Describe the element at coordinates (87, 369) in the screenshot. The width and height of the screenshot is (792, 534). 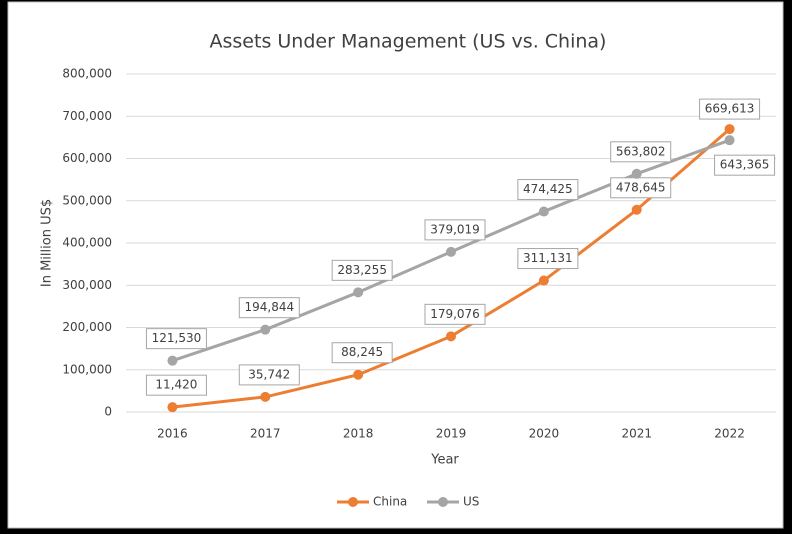
I see `y-tick-label: 100,000` at that location.